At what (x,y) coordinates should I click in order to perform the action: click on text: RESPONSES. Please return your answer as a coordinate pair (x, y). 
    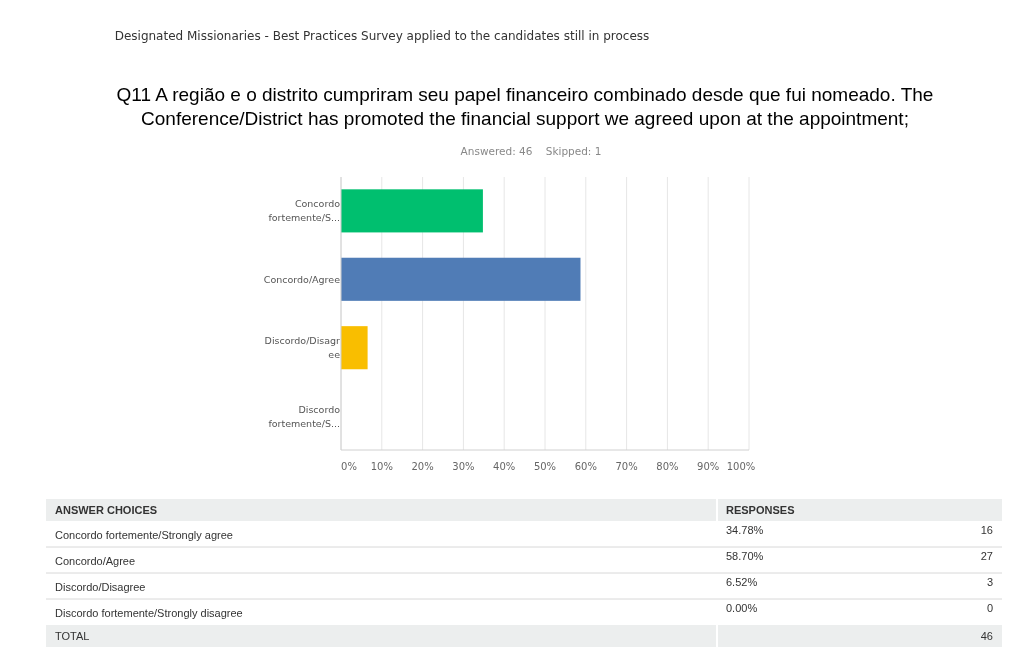
    Looking at the image, I should click on (760, 510).